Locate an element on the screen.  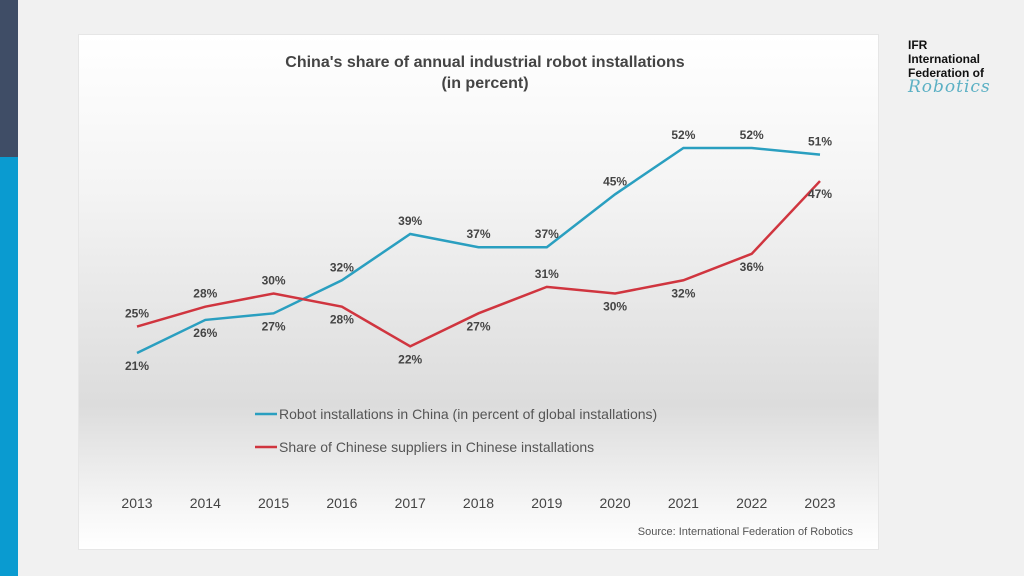
logo-text: IFR is located at coordinates (918, 45).